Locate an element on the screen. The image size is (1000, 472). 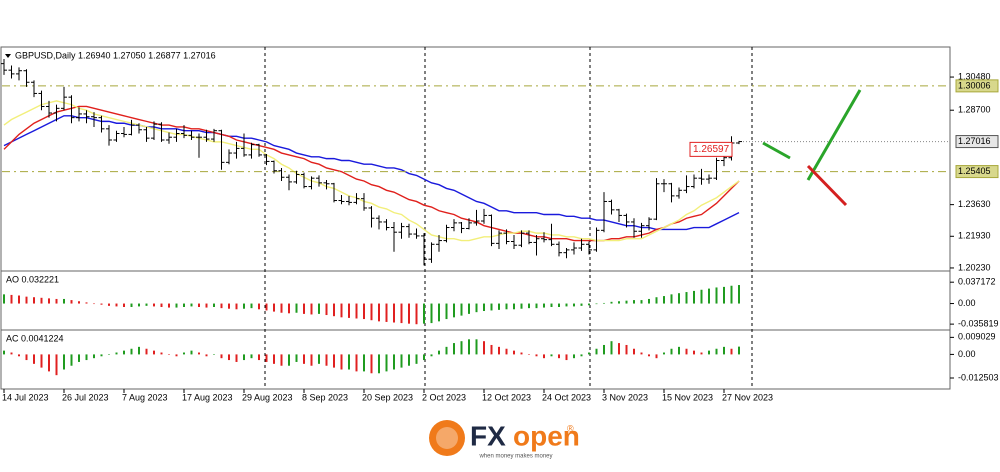
x-tick-label: 7 Aug 2023 is located at coordinates (145, 397).